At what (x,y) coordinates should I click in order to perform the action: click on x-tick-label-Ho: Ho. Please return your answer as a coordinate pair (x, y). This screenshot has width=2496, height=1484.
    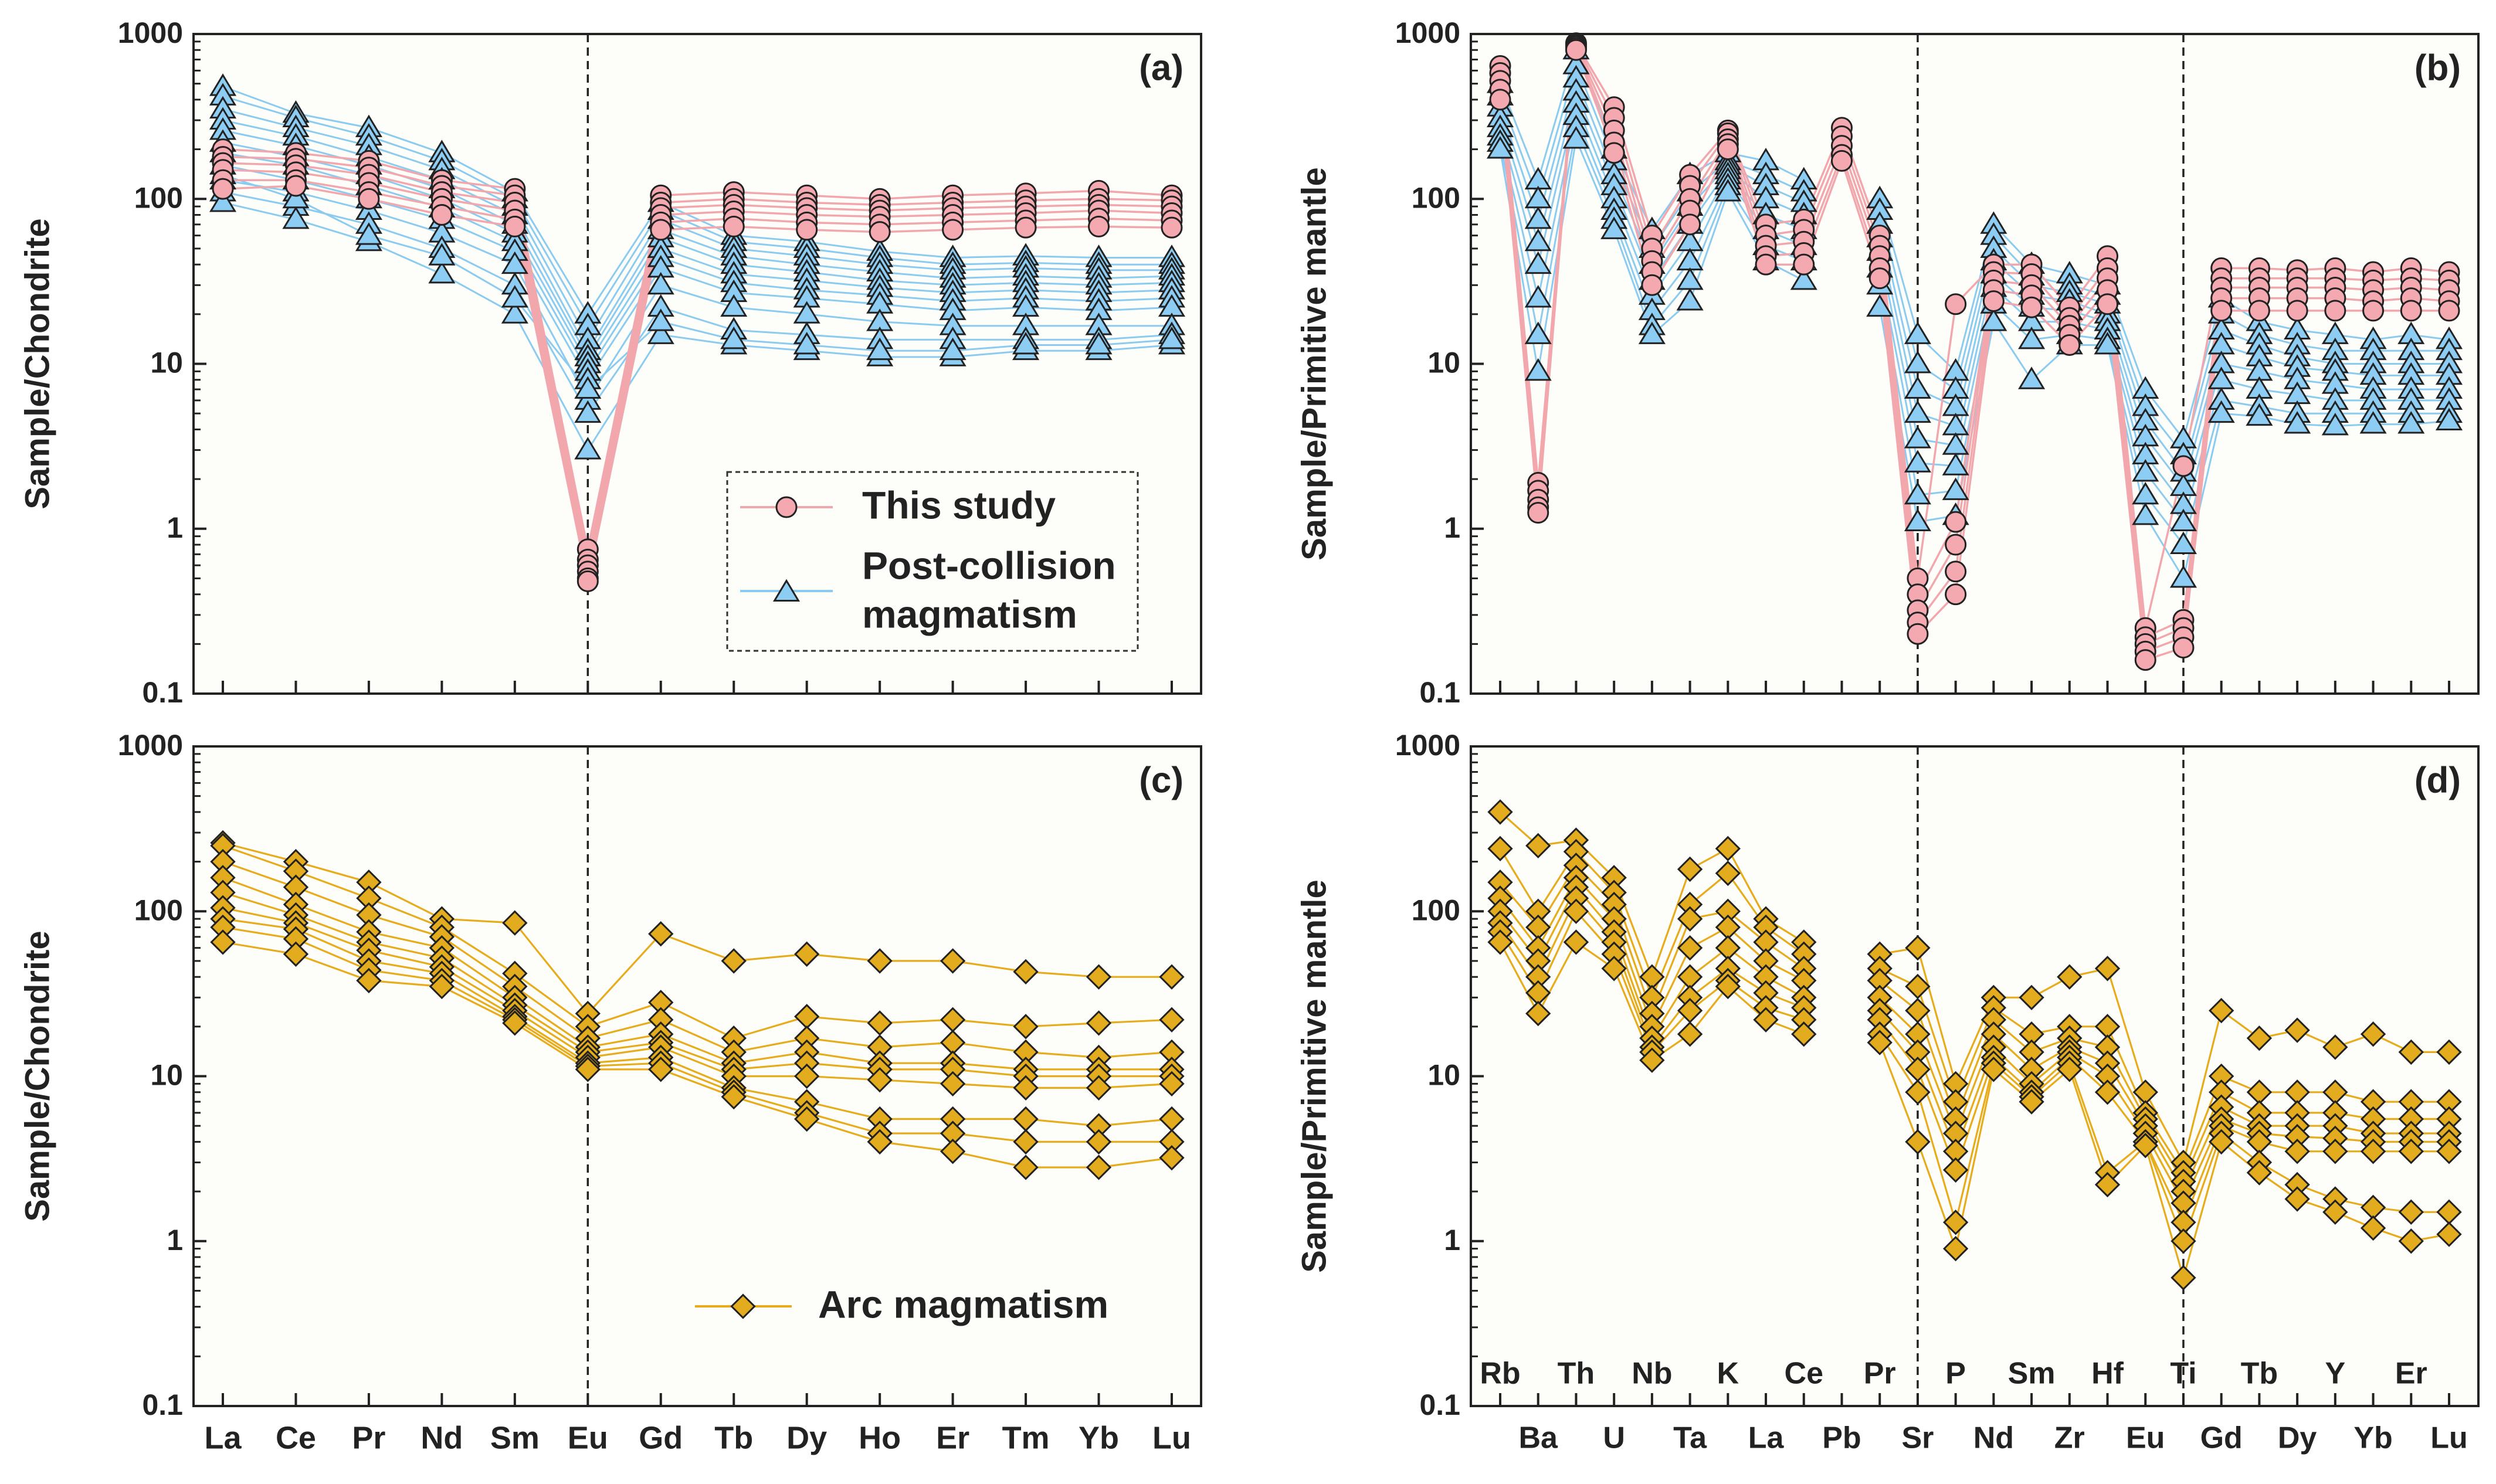
    Looking at the image, I should click on (880, 1438).